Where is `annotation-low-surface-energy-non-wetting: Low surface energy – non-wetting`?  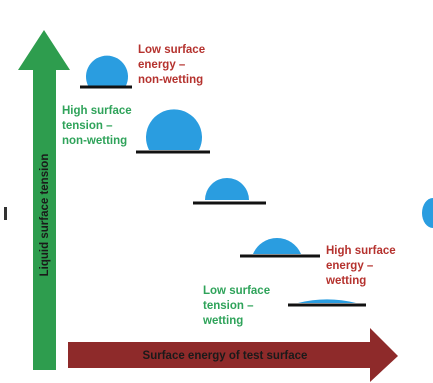
annotation-low-surface-energy-non-wetting: Low surface energy – non-wetting is located at coordinates (173, 65).